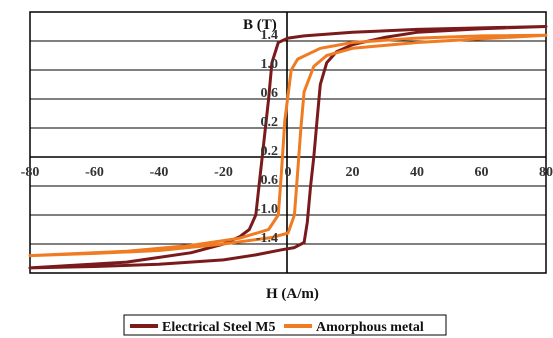 The height and width of the screenshot is (338, 553). I want to click on y-axis-title: B (T), so click(260, 25).